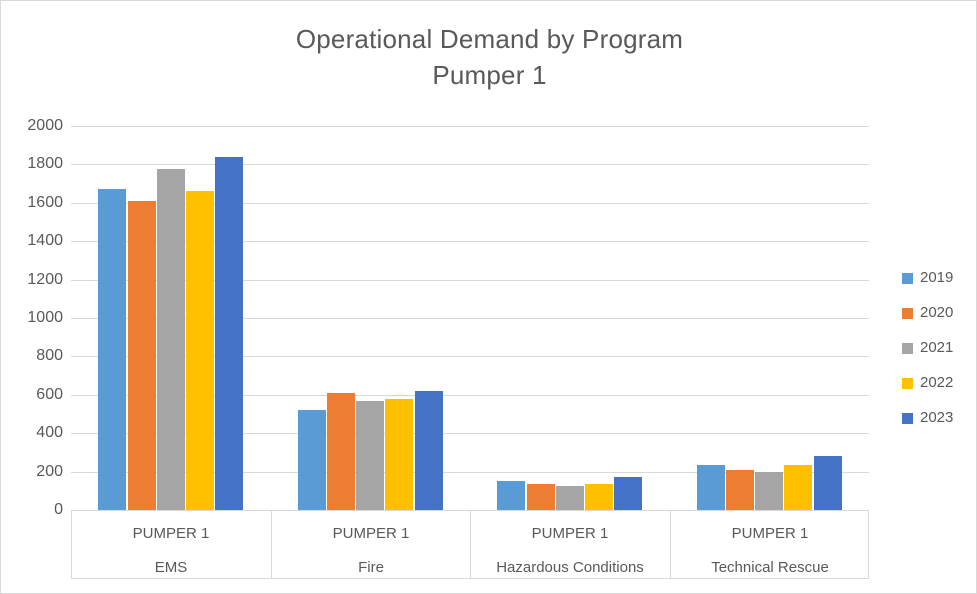  Describe the element at coordinates (907, 418) in the screenshot. I see `legend-swatch-2023` at that location.